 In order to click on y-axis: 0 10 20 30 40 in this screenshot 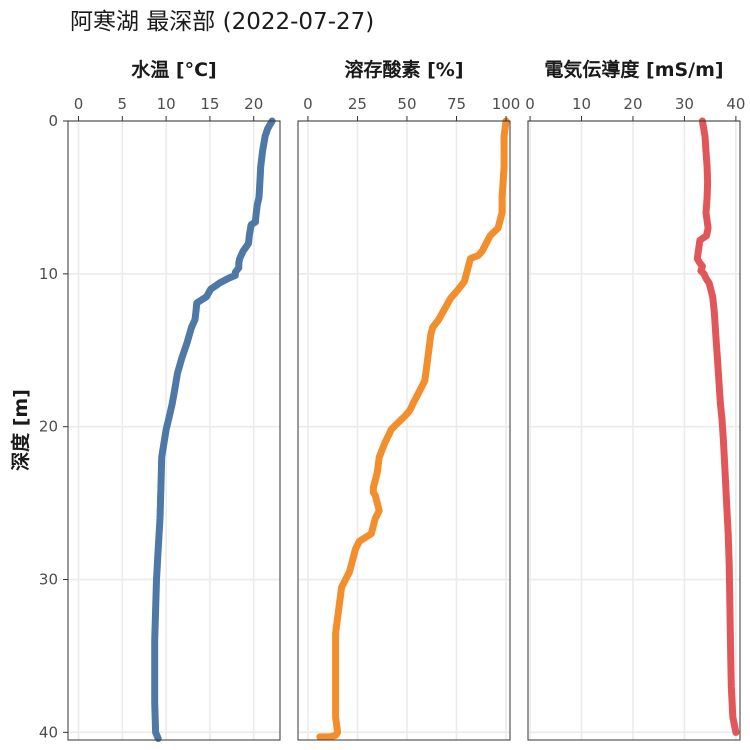, I will do `click(53, 426)`.